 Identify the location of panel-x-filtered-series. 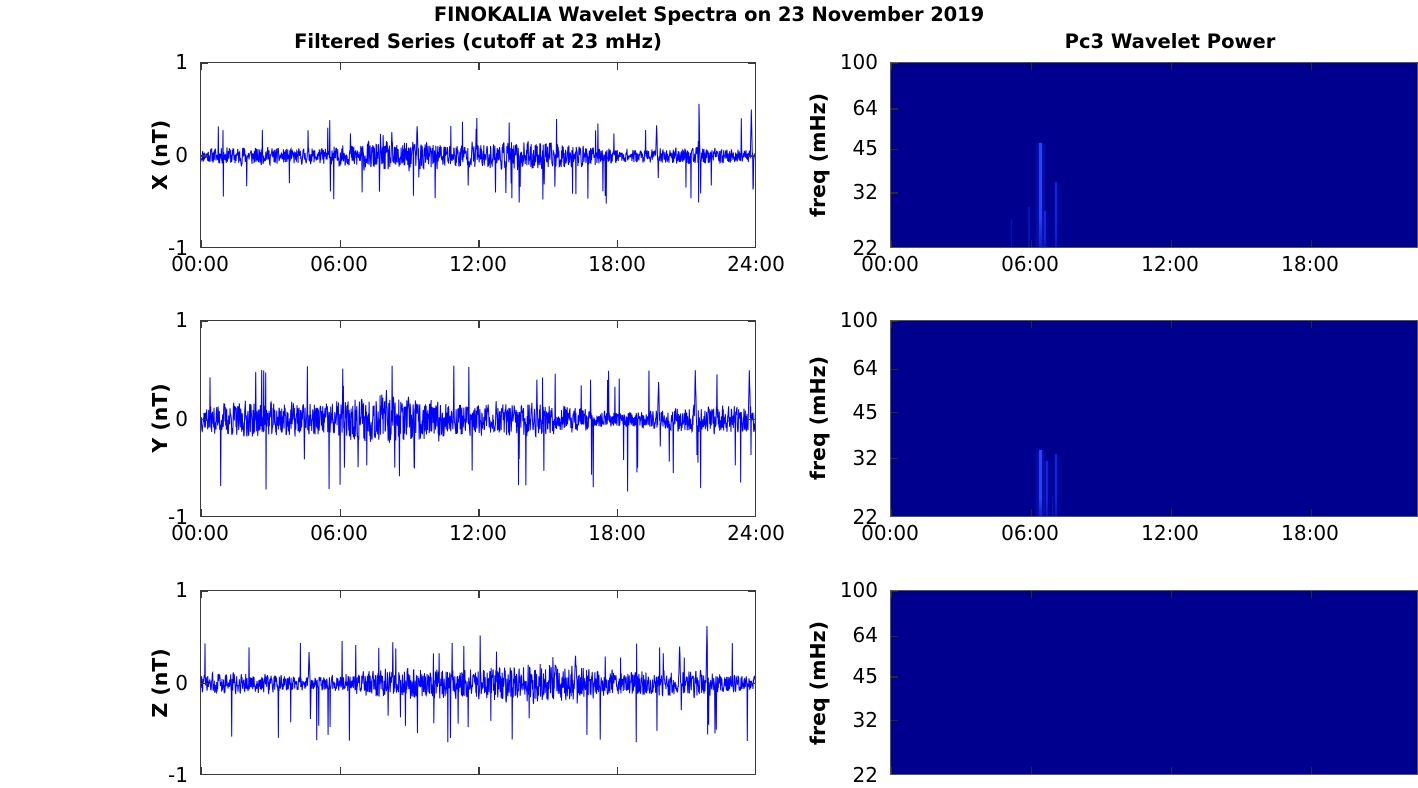
(478, 155).